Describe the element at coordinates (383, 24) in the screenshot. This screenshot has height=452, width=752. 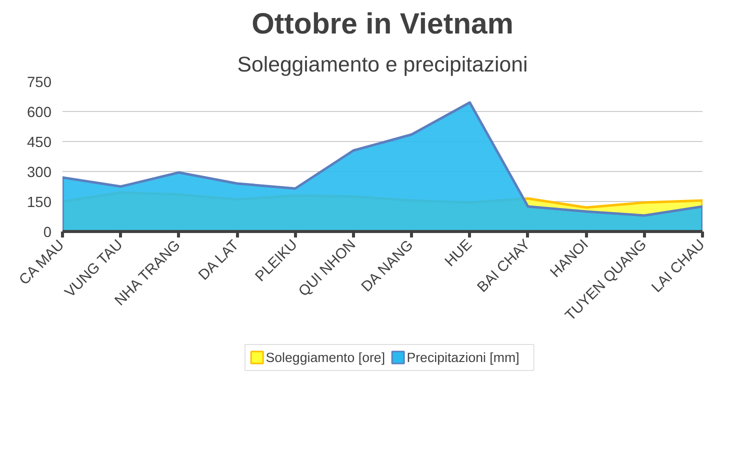
I see `chart-title: Ottobre in Vietnam` at that location.